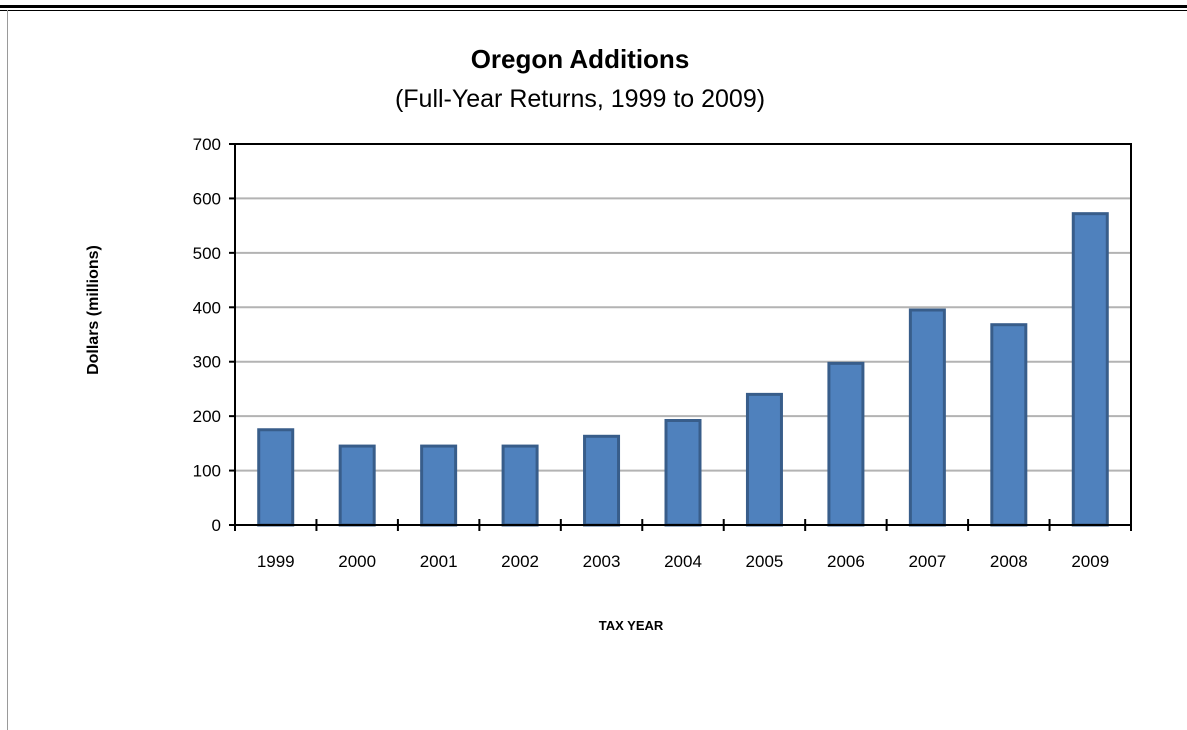 The width and height of the screenshot is (1187, 730). Describe the element at coordinates (846, 561) in the screenshot. I see `x-tick-label: 2006` at that location.